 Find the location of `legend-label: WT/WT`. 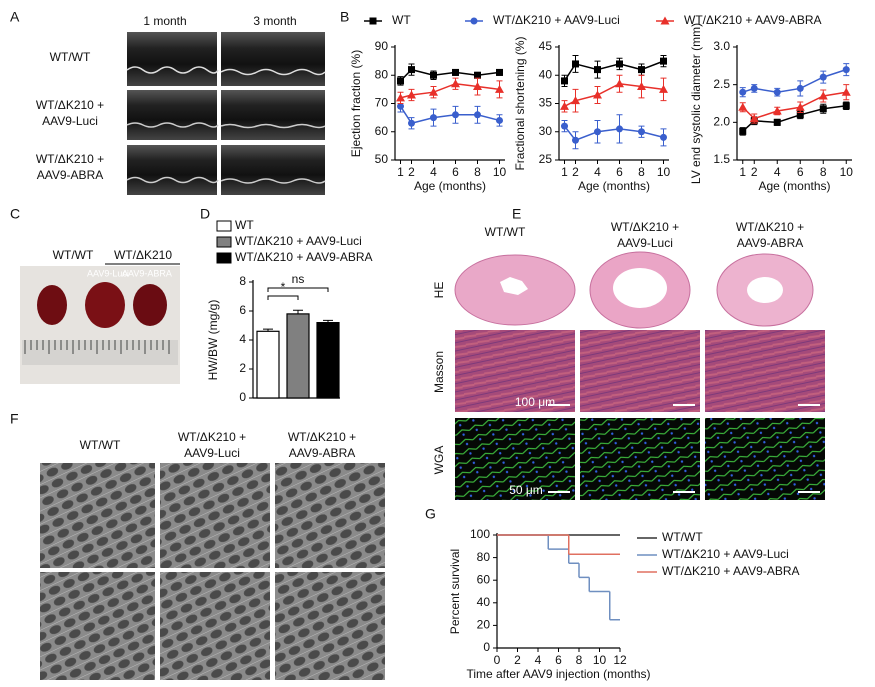

legend-label: WT/WT is located at coordinates (682, 537).